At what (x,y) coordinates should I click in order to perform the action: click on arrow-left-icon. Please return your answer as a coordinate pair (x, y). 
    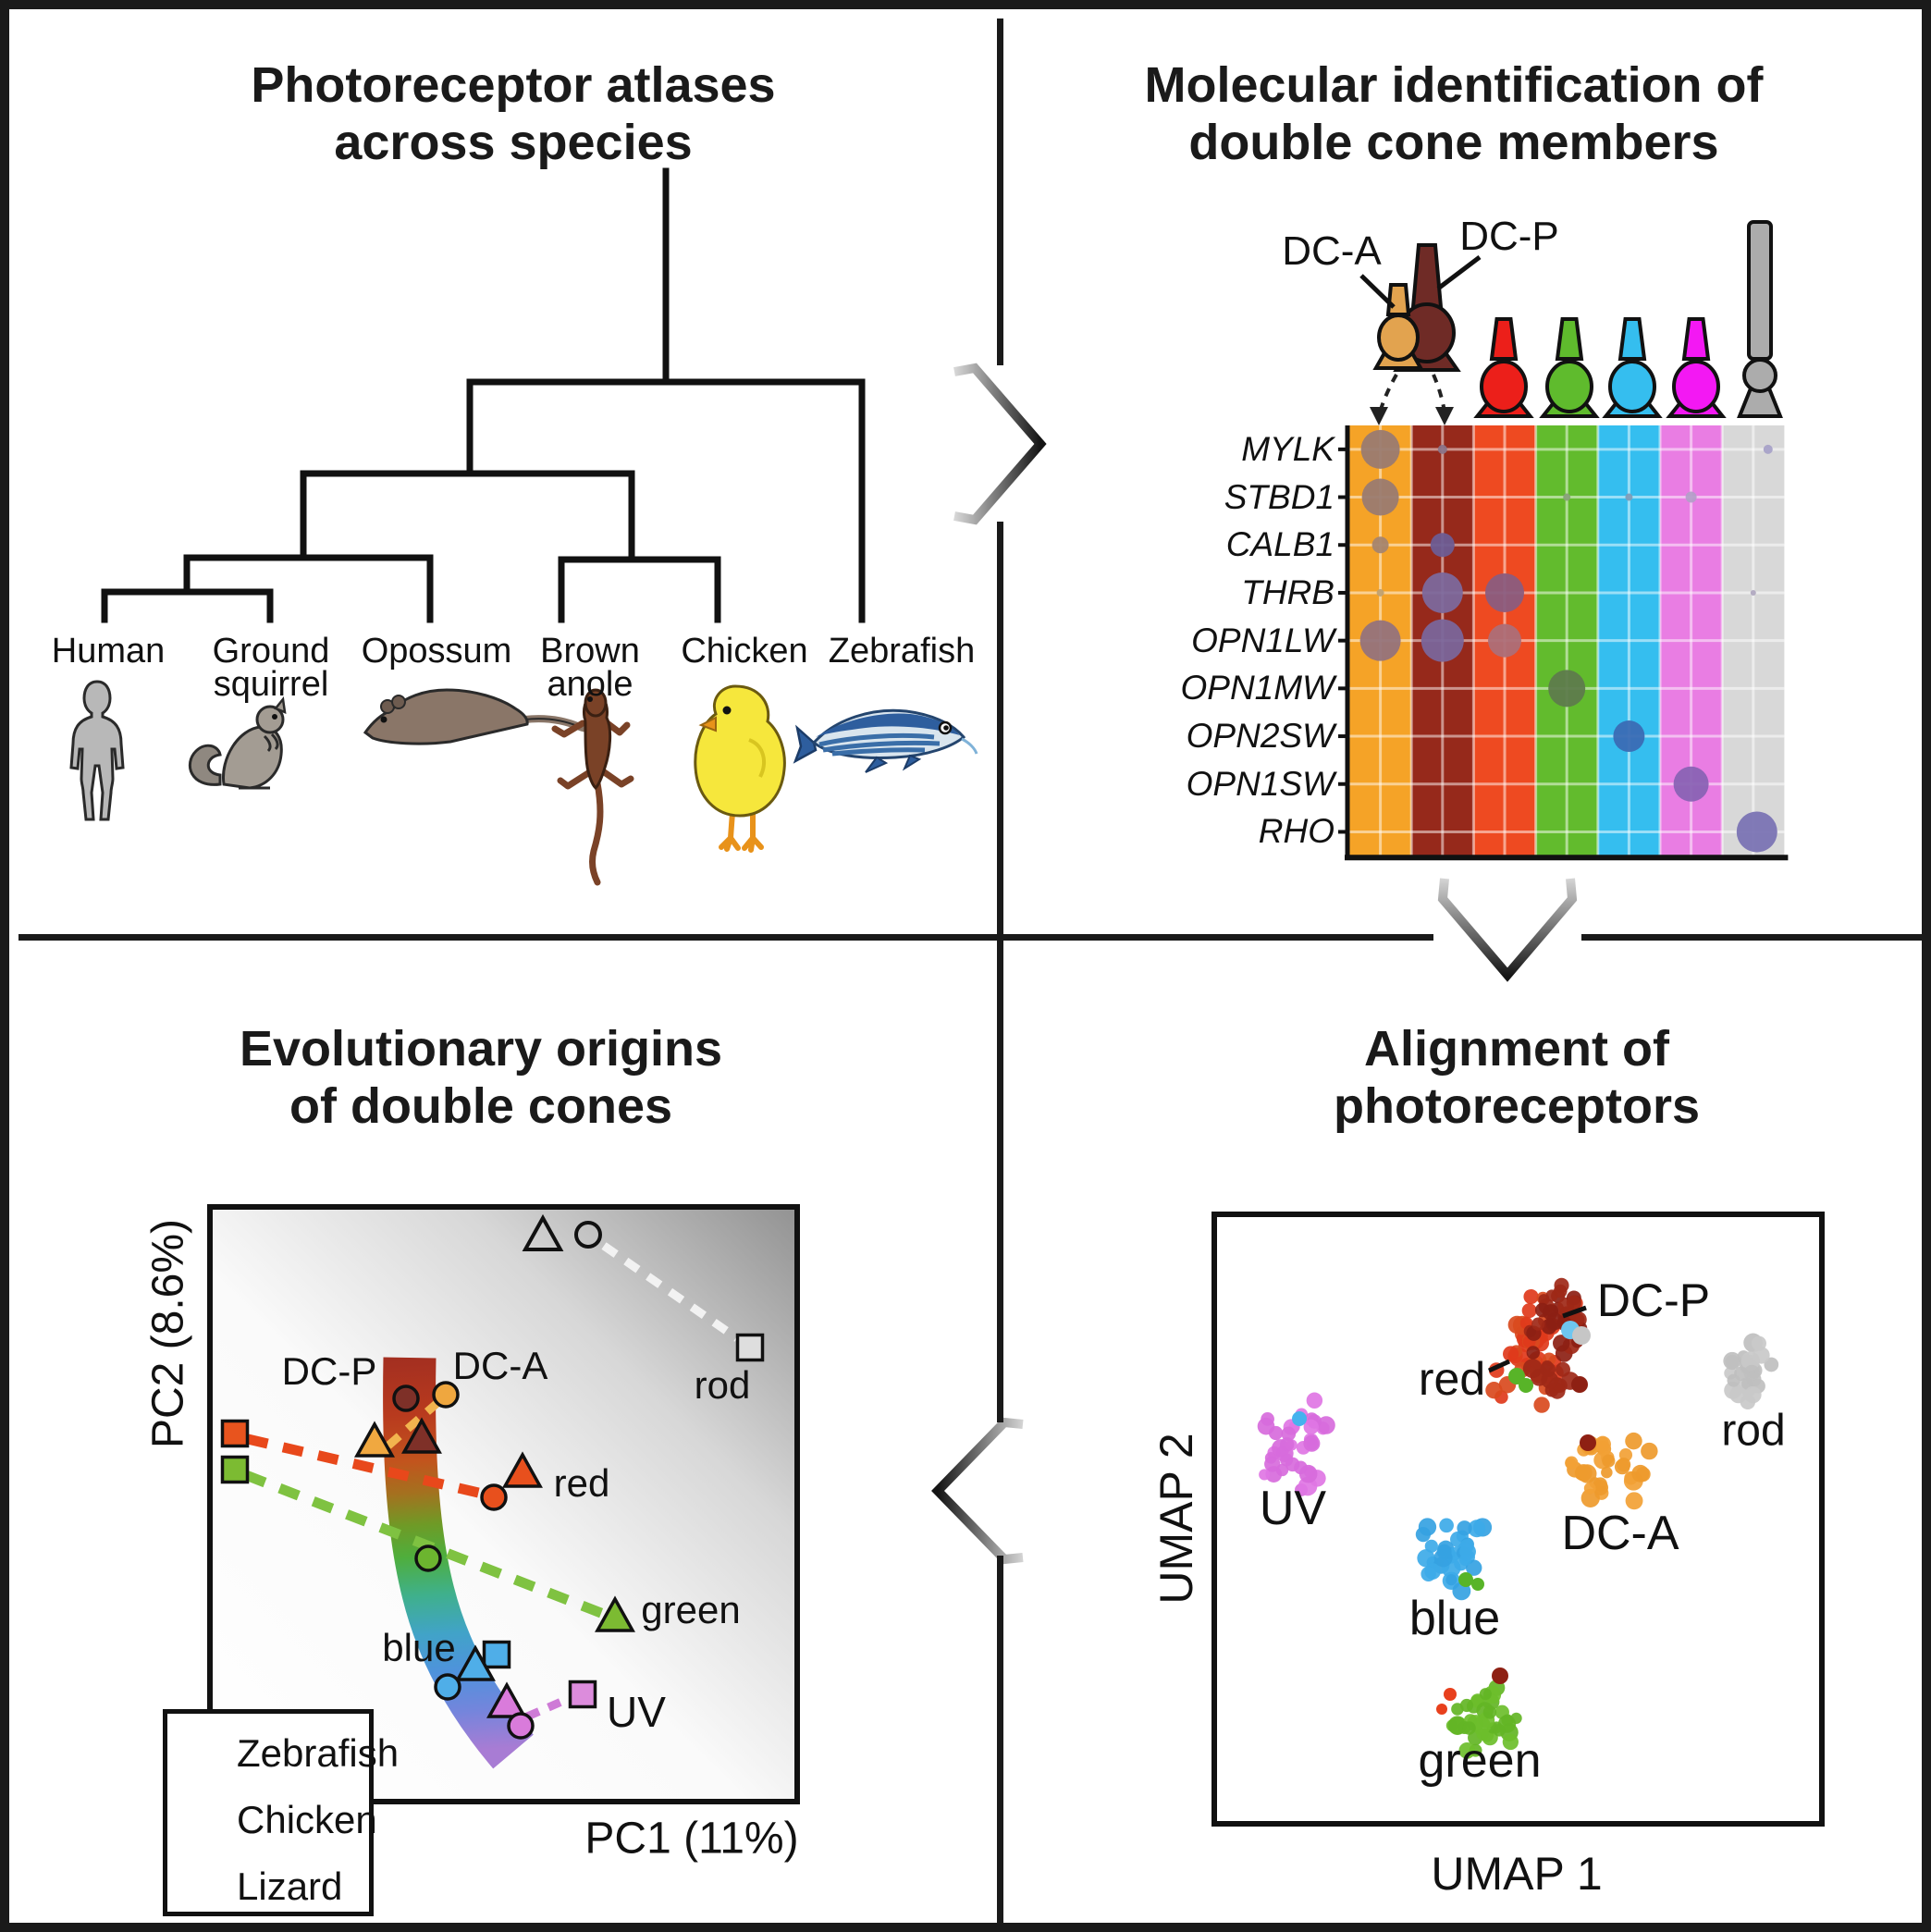
    Looking at the image, I should click on (977, 1491).